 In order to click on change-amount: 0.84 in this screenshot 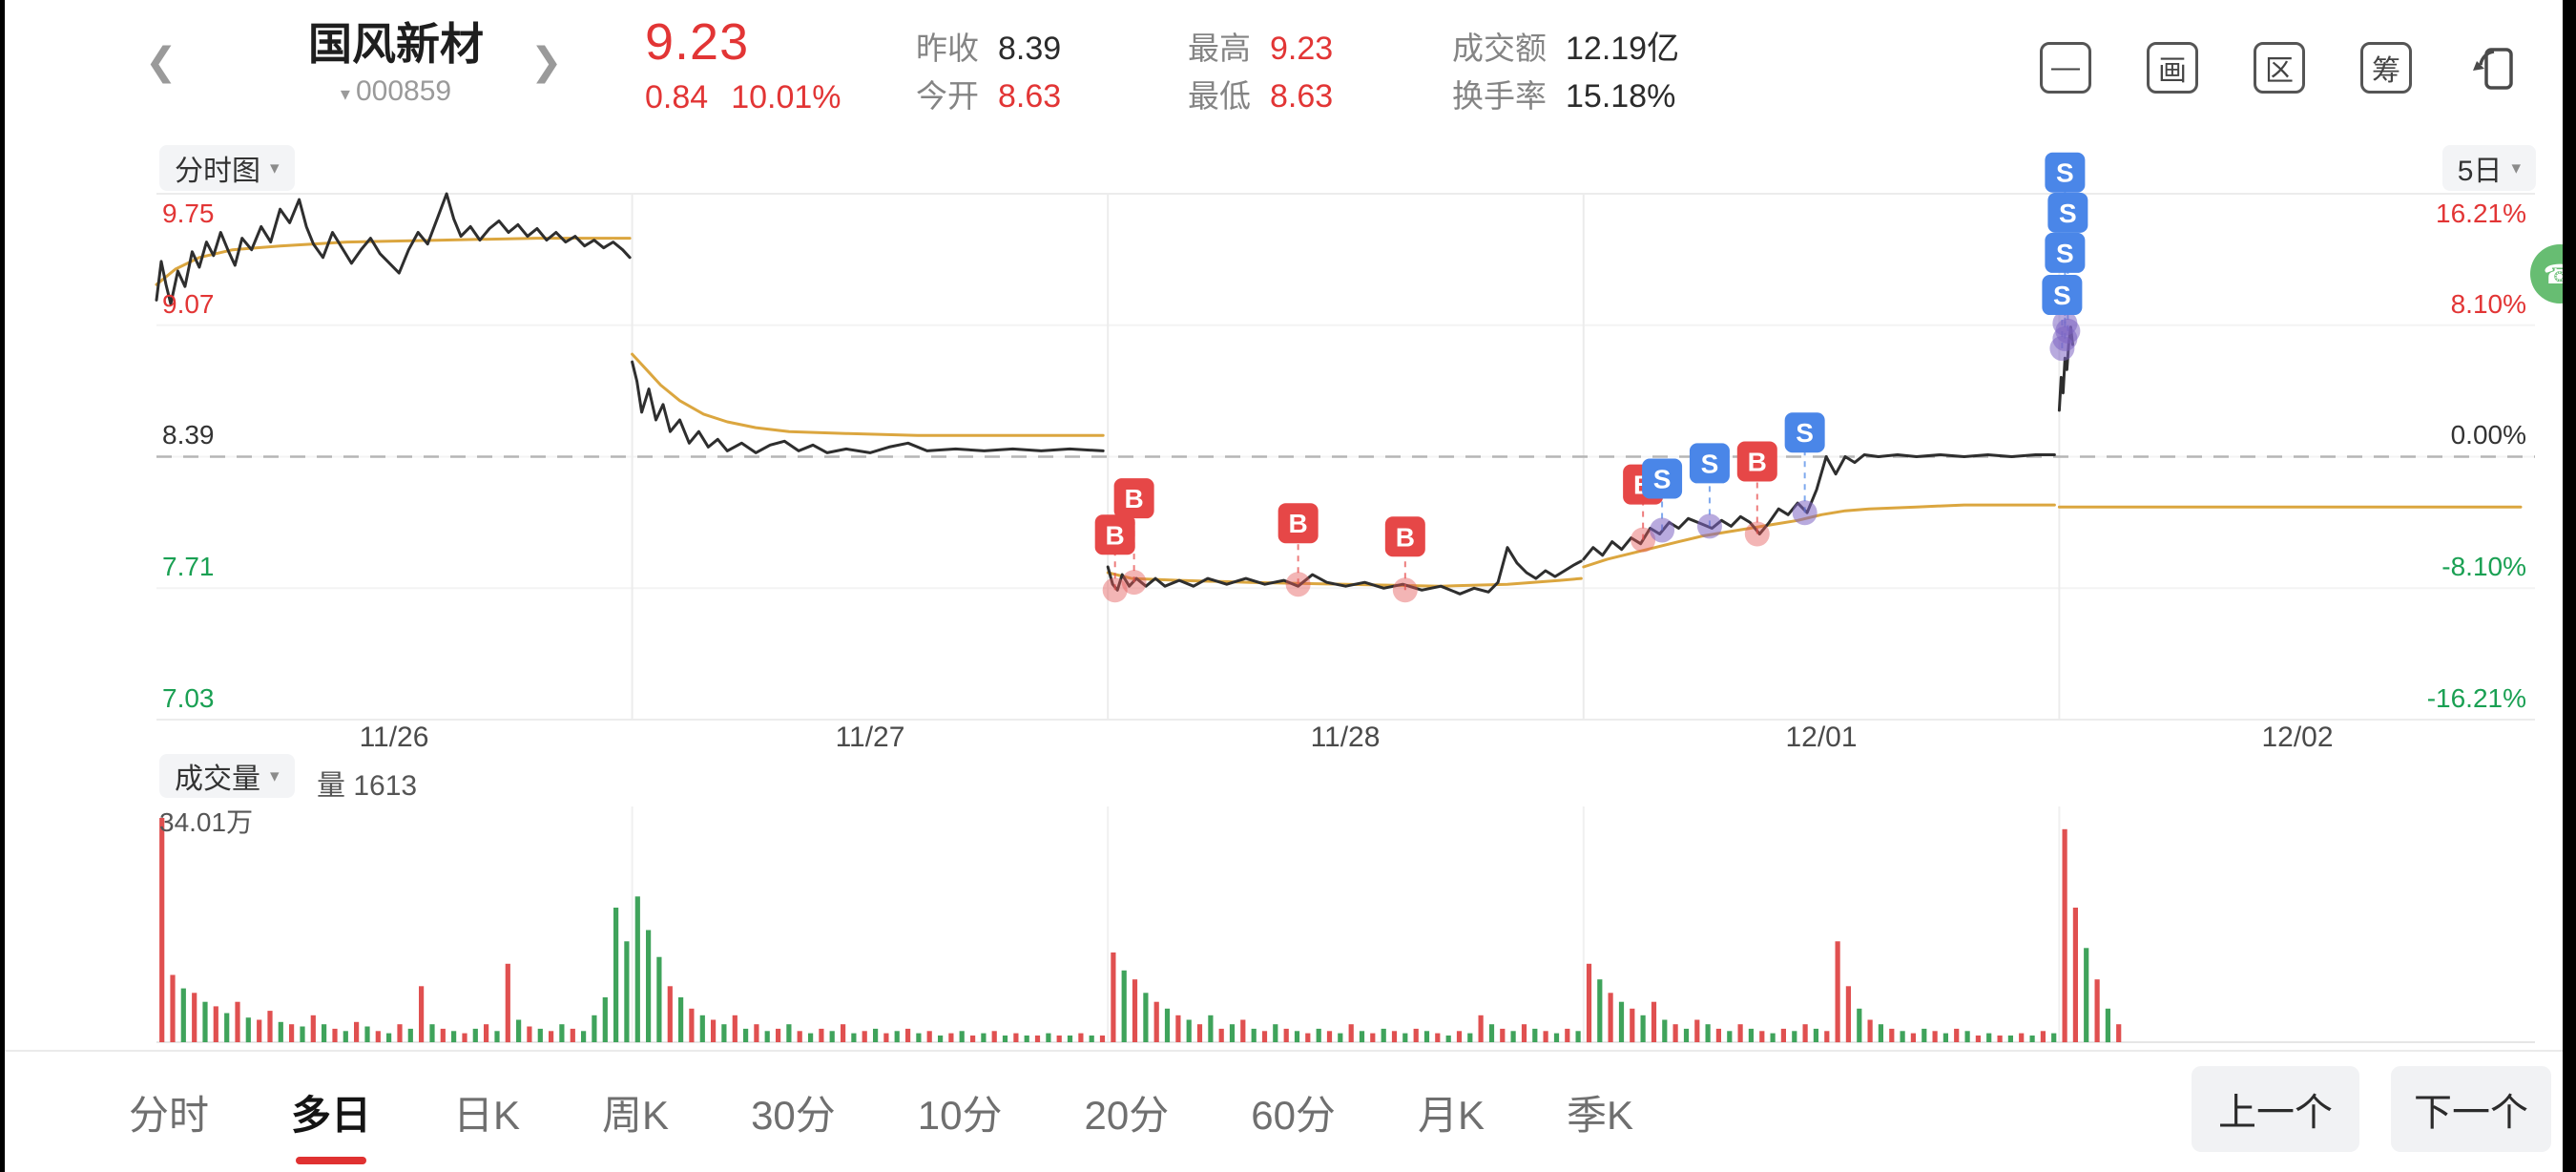, I will do `click(677, 96)`.